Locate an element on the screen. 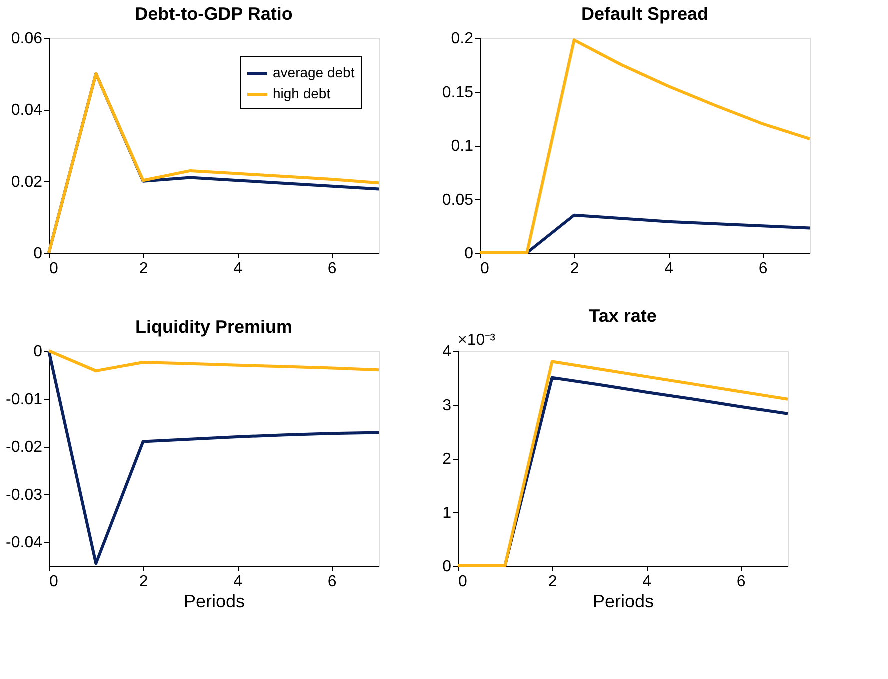 This screenshot has height=679, width=888. chart-title: Liquidity Premium is located at coordinates (214, 327).